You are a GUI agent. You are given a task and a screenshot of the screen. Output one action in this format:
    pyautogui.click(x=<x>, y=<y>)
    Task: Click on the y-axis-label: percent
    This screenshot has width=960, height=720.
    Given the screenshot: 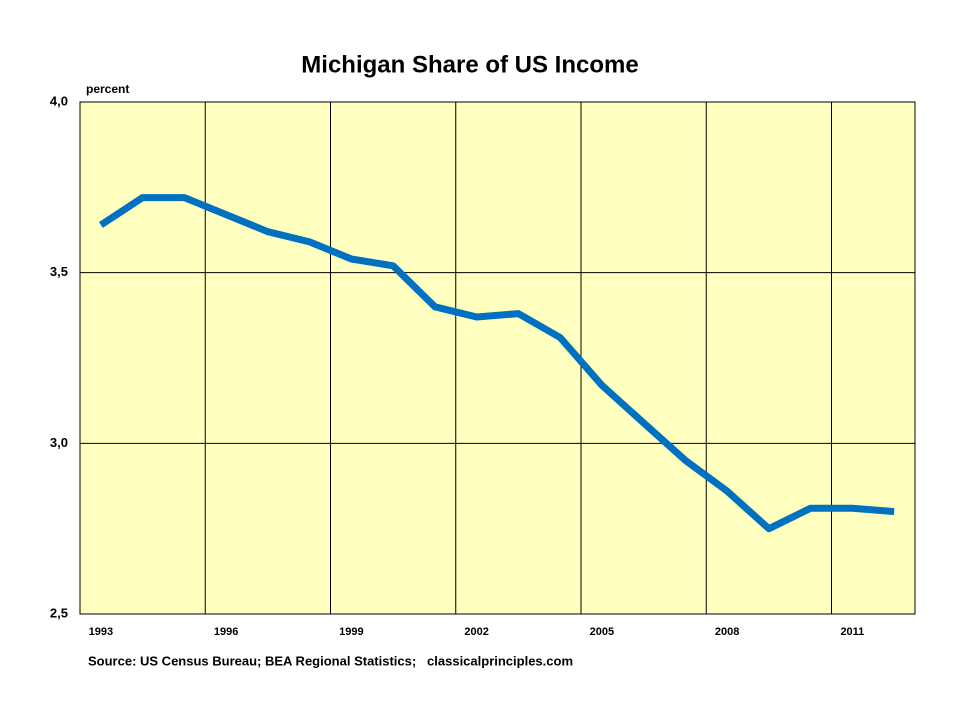 What is the action you would take?
    pyautogui.click(x=107, y=89)
    